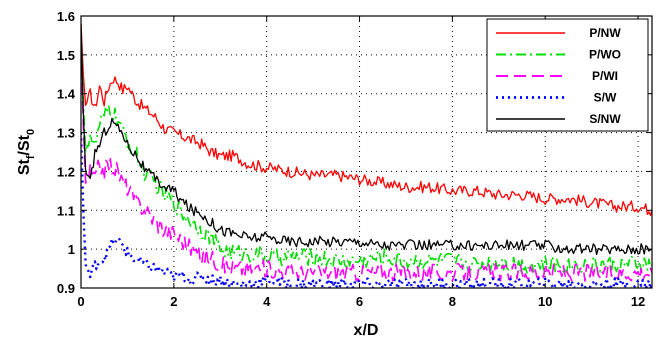 Image resolution: width=660 pixels, height=343 pixels. Describe the element at coordinates (66, 171) in the screenshot. I see `y-tick-label: 1.2` at that location.